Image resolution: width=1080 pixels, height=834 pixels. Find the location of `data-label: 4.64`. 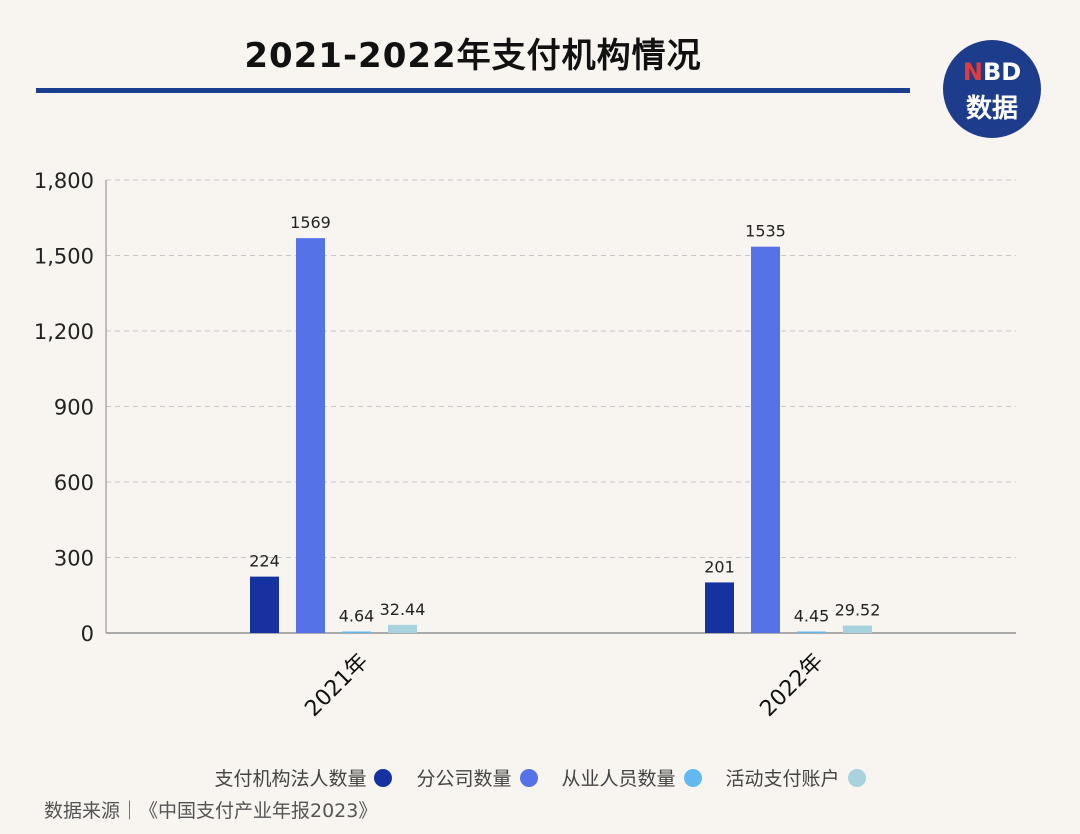

data-label: 4.64 is located at coordinates (357, 616).